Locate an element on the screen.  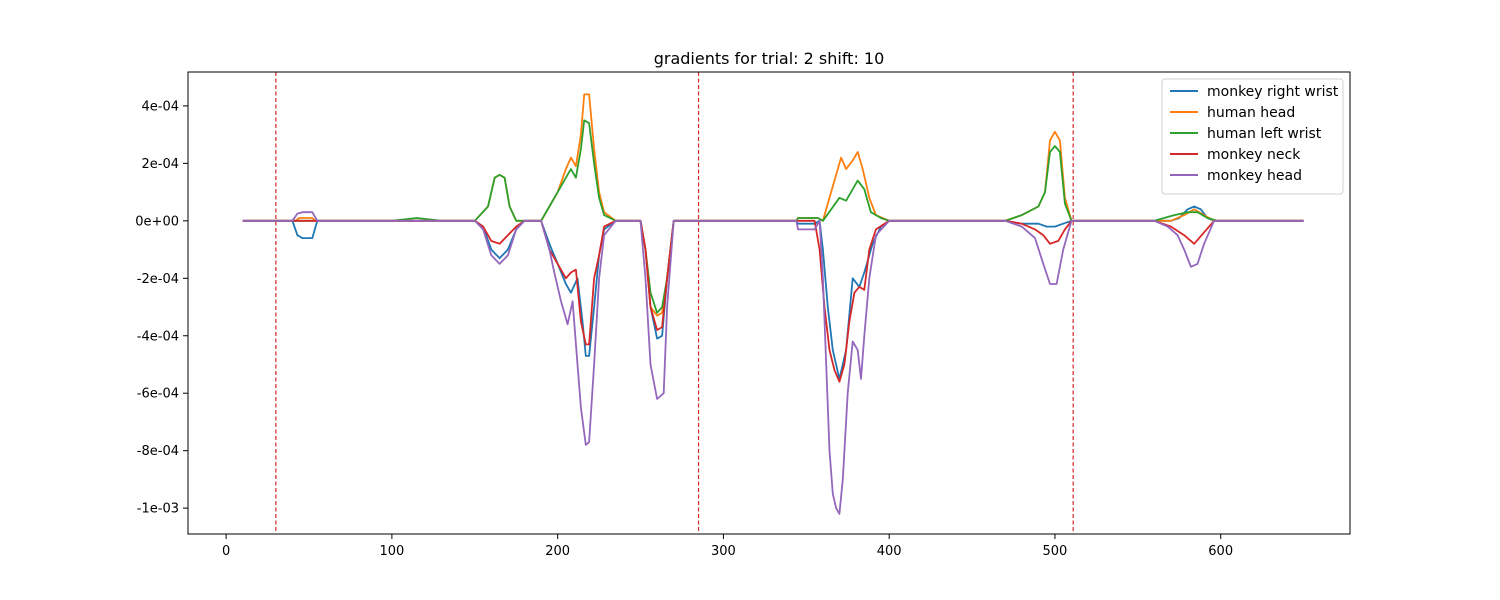
legend-label: monkey neck is located at coordinates (1254, 155).